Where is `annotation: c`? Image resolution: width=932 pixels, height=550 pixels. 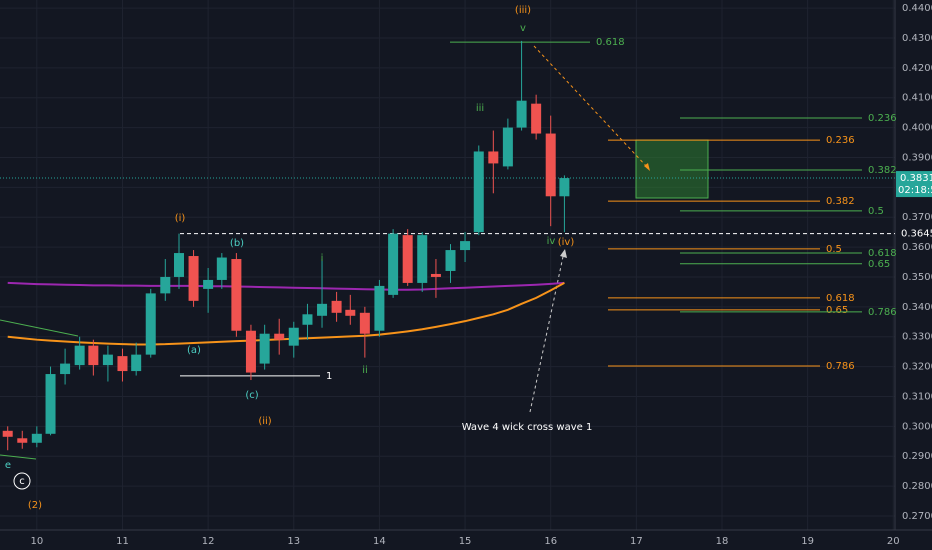
annotation: c is located at coordinates (22, 481).